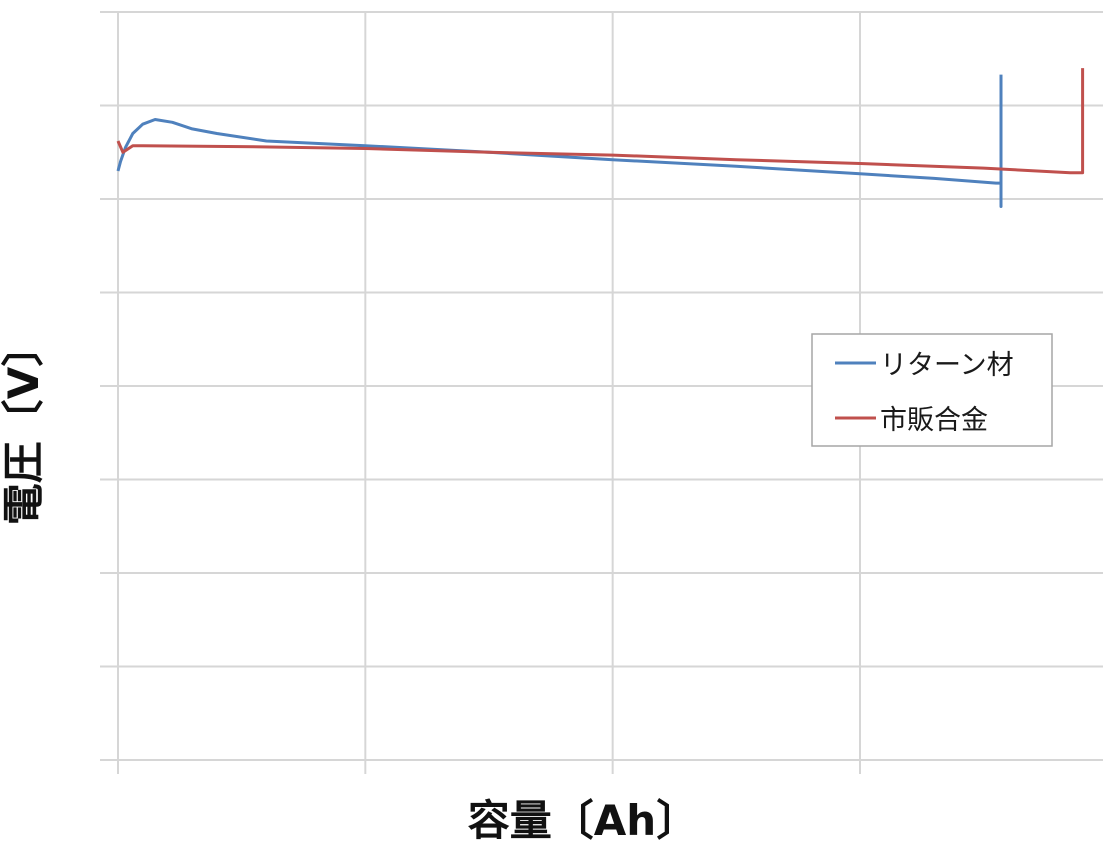  I want to click on x-axis-title: 容量〔Ah〕, so click(583, 820).